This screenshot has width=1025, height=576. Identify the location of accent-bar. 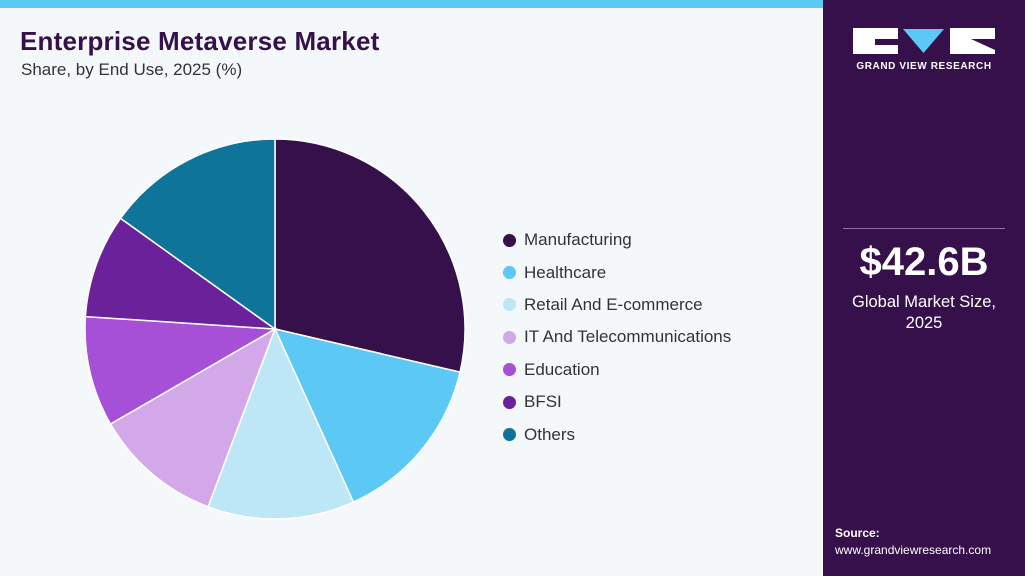
(411, 4).